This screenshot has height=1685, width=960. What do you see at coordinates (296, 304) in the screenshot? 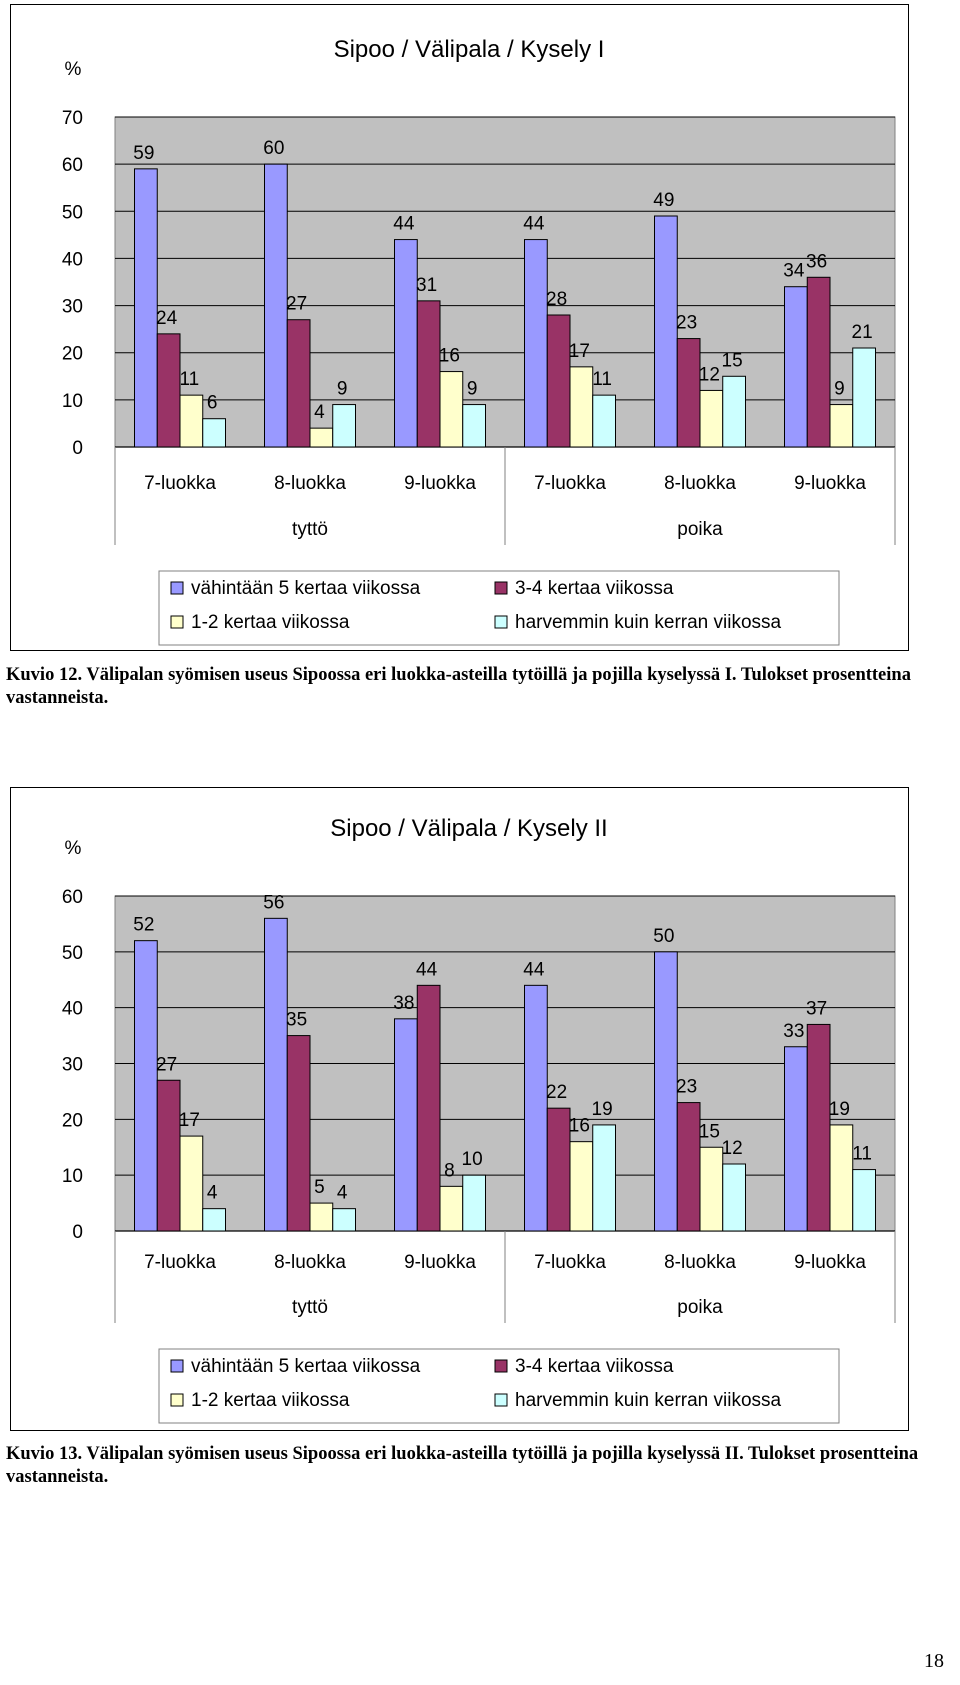
I see `data-label: 27` at bounding box center [296, 304].